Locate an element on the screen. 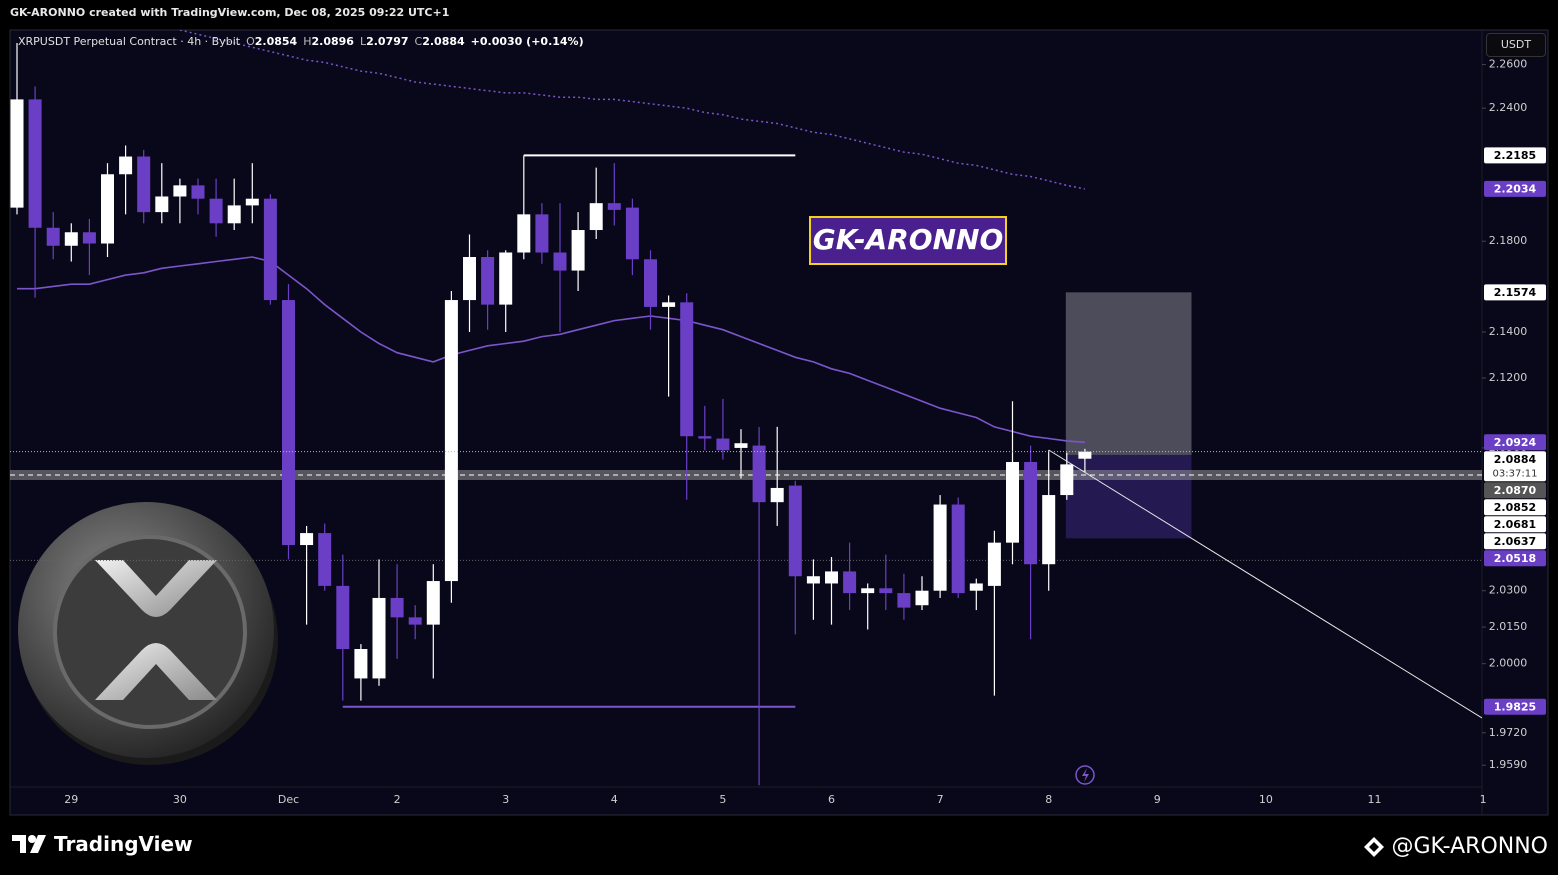 This screenshot has width=1558, height=875. x-tick-label: 3 is located at coordinates (505, 799).